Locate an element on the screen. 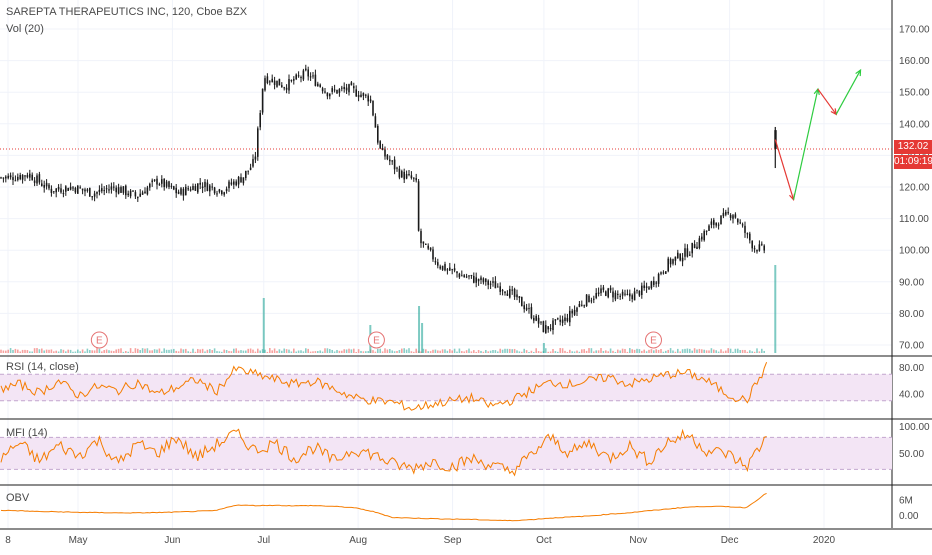  rsi-band-fill is located at coordinates (446, 387).